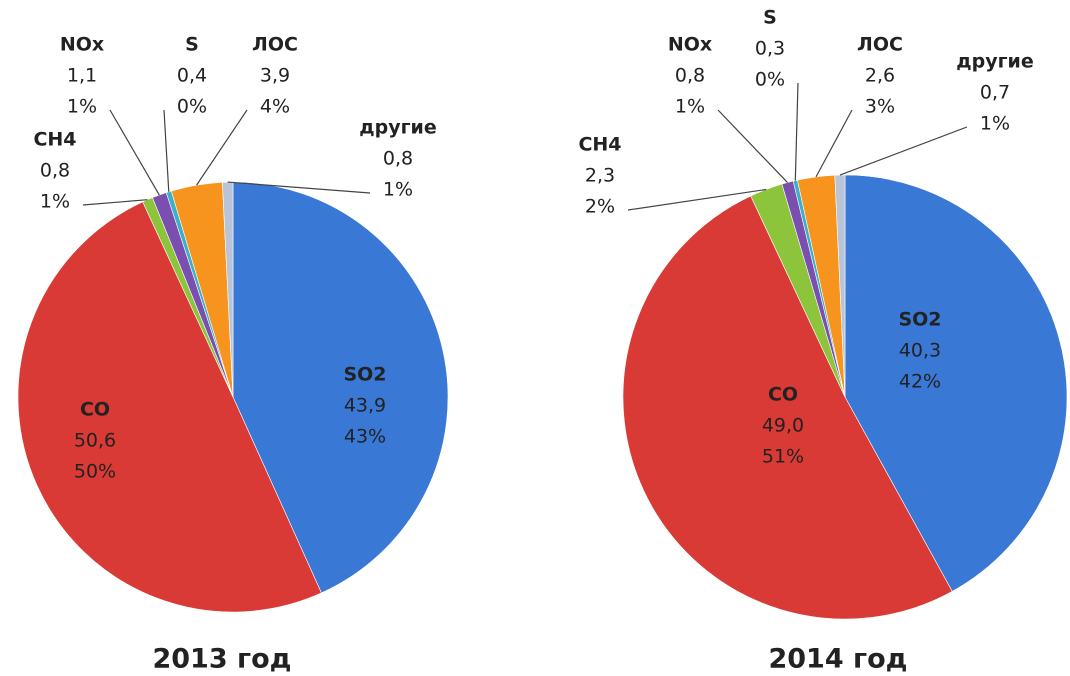 This screenshot has width=1070, height=676. I want to click on slice-value: 0,3, so click(770, 49).